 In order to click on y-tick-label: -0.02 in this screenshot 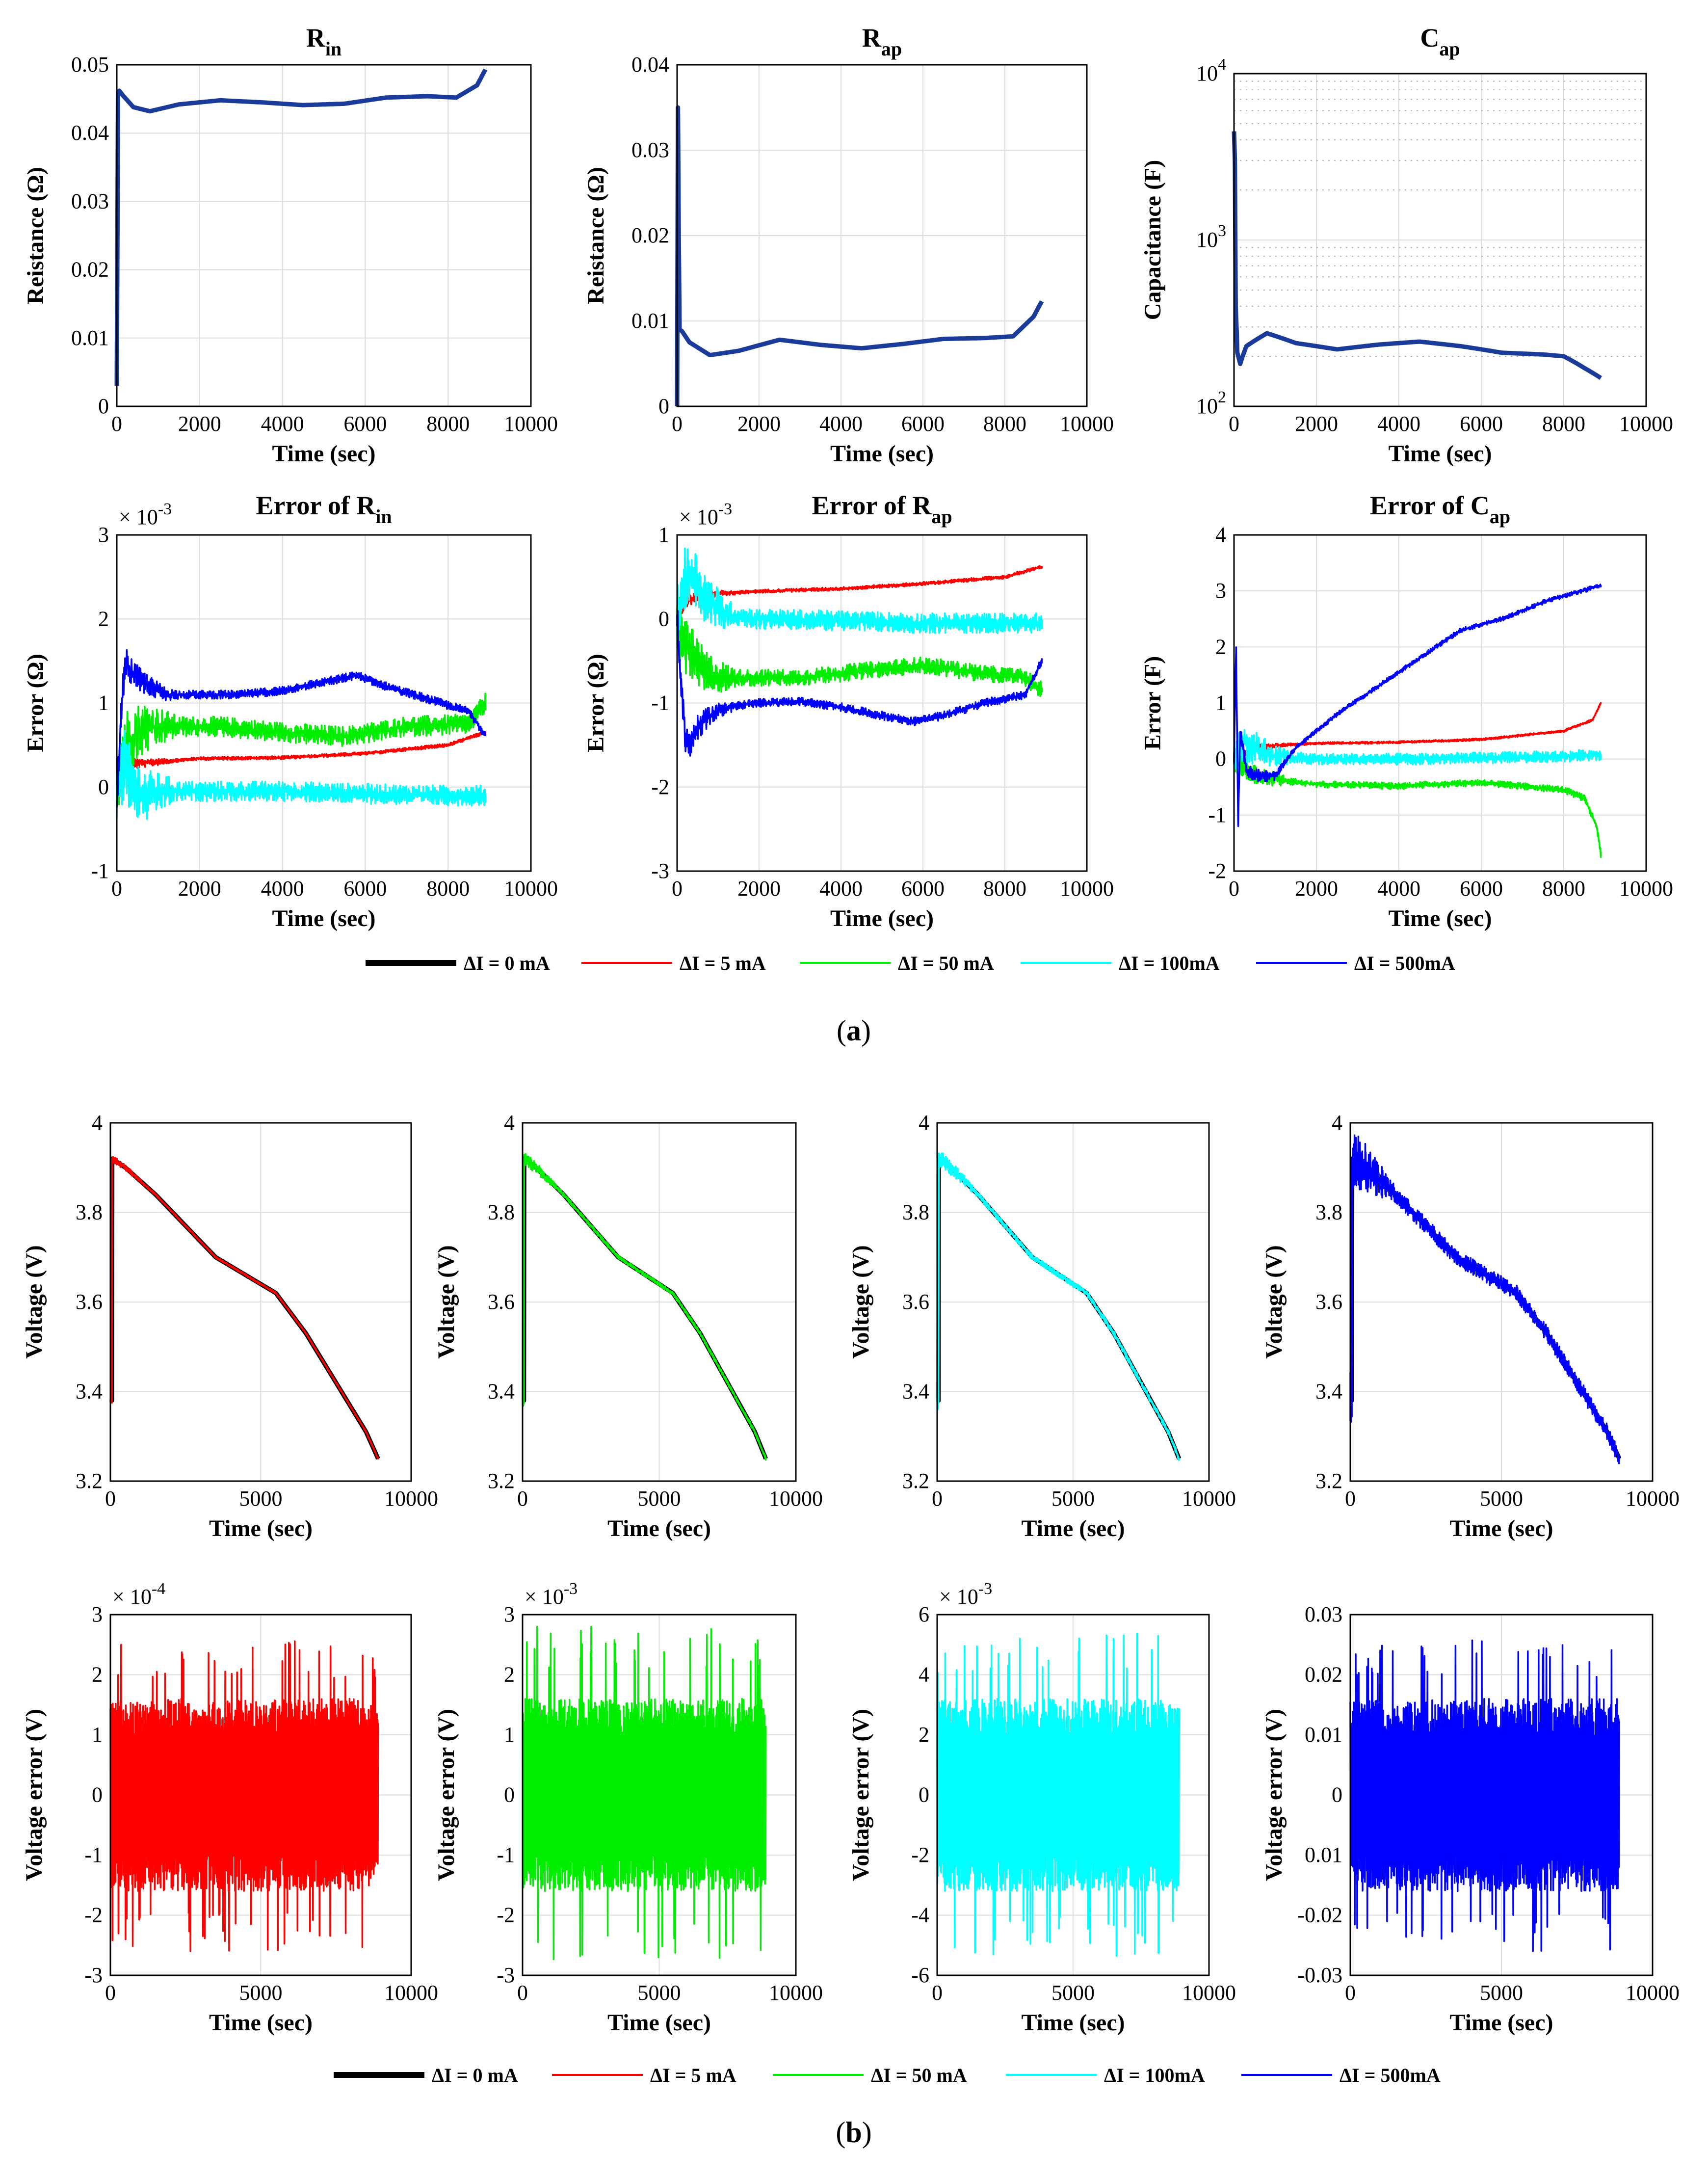, I will do `click(1320, 1915)`.